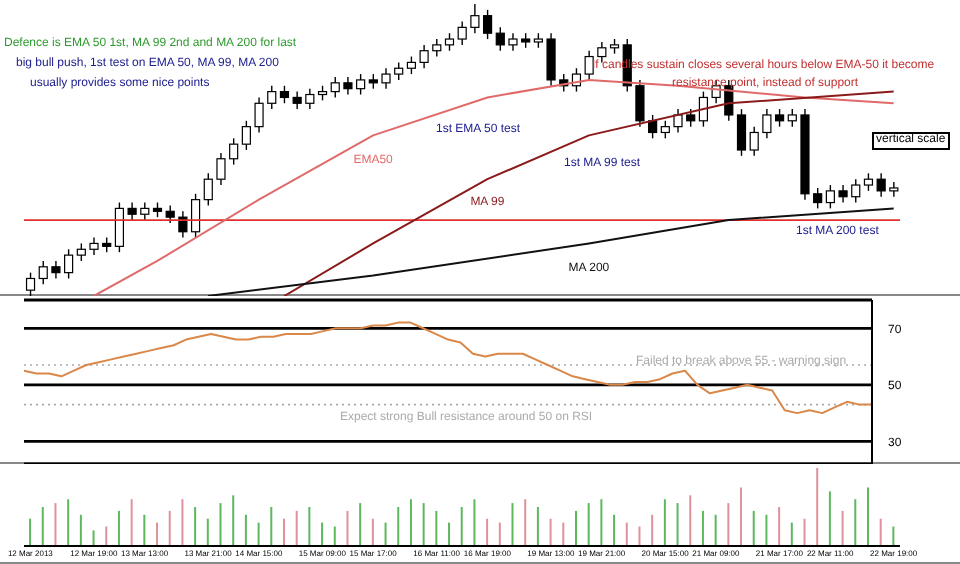 The height and width of the screenshot is (564, 960). I want to click on line-series, so click(448, 368).